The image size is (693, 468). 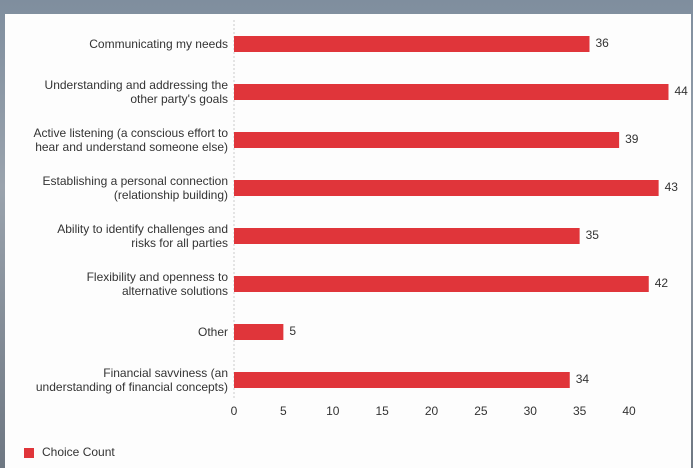 I want to click on category-label: Other, so click(x=212, y=332).